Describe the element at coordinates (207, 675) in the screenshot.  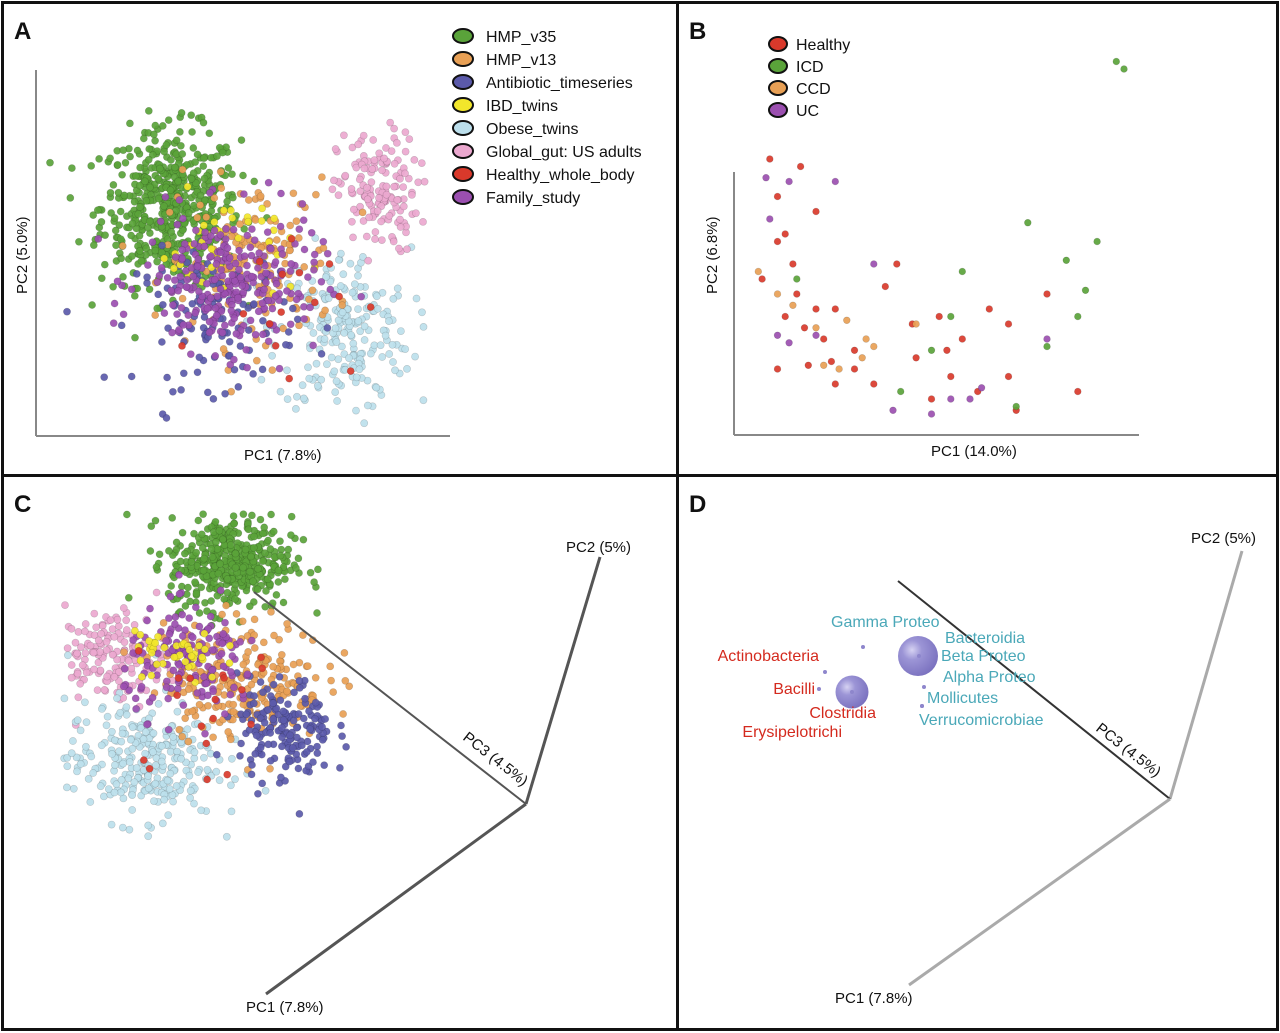
I see `chart-c-points` at that location.